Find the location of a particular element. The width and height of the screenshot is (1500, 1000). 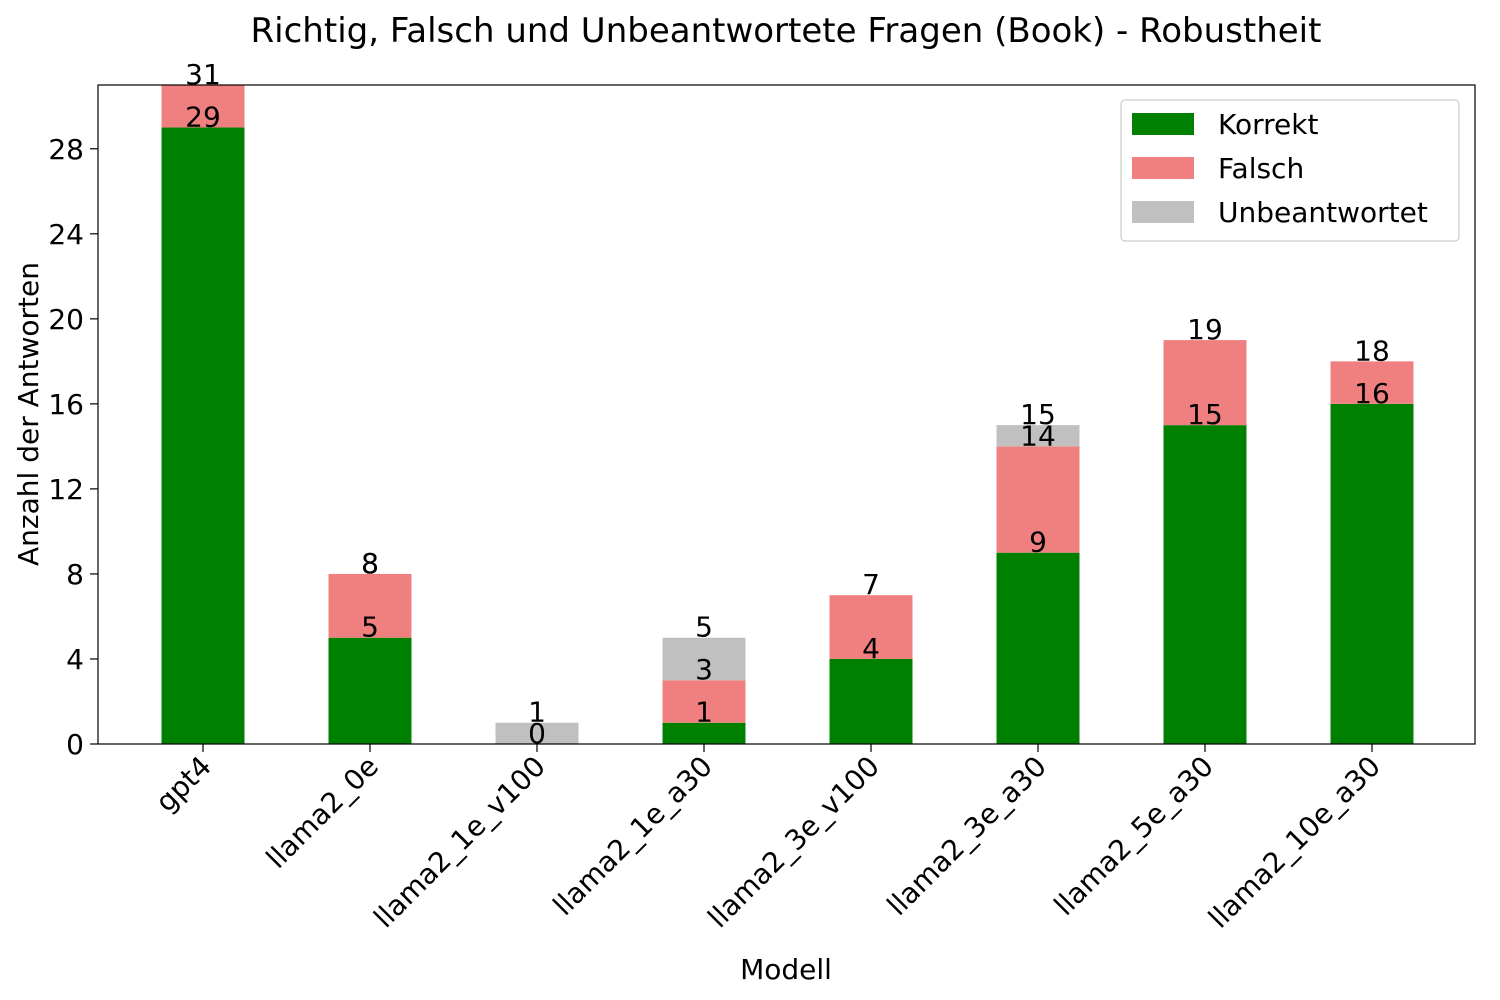

bar-unbeantwortet-llama2_1e_v100 is located at coordinates (537, 733).